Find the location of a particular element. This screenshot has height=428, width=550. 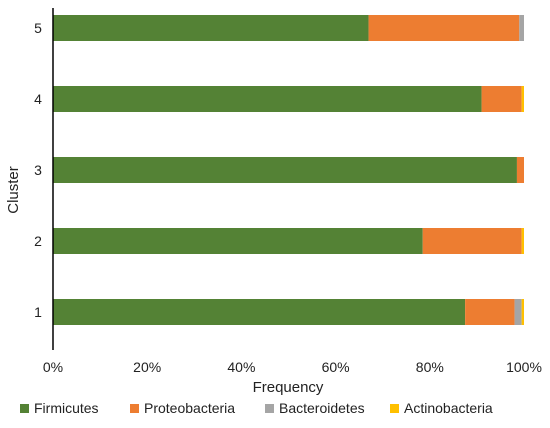

legend-label-proteobacteria: Proteobacteria is located at coordinates (189, 408).